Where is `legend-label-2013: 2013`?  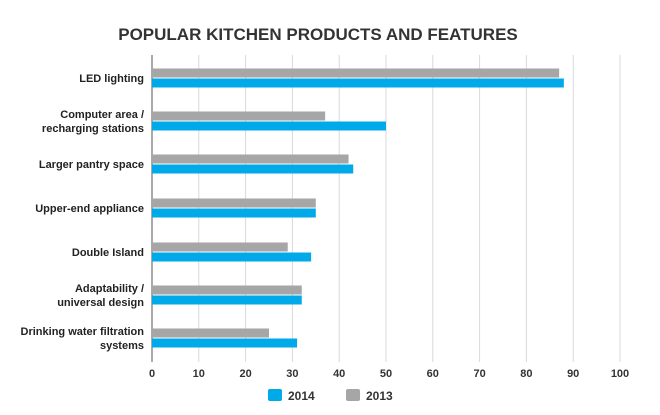 legend-label-2013: 2013 is located at coordinates (379, 396).